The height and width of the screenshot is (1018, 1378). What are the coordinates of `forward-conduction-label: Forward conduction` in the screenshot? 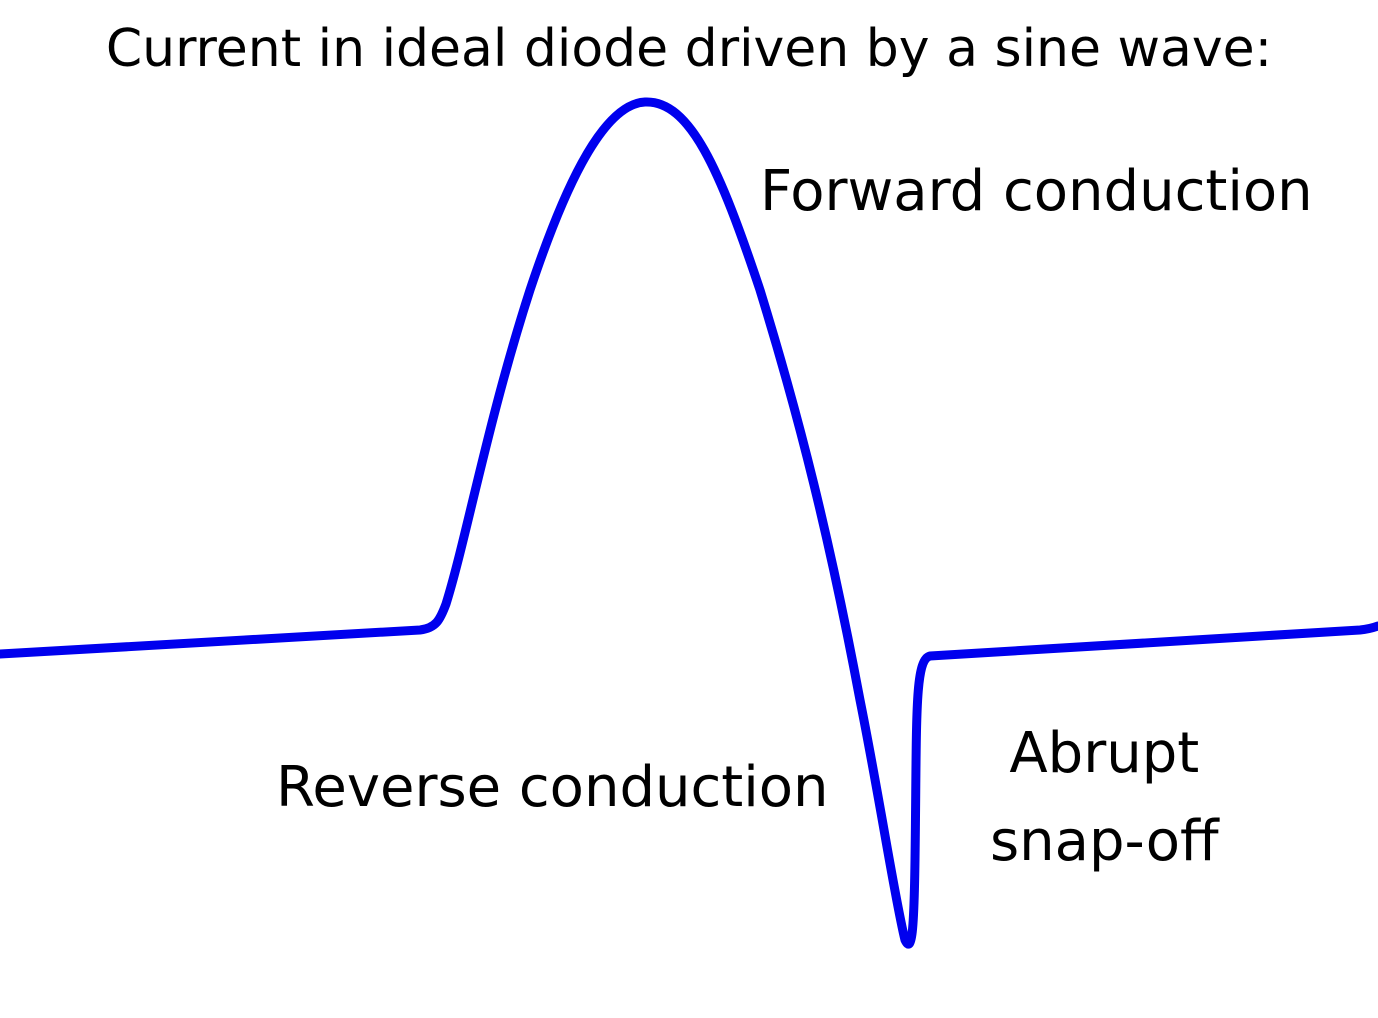 It's located at (1036, 191).